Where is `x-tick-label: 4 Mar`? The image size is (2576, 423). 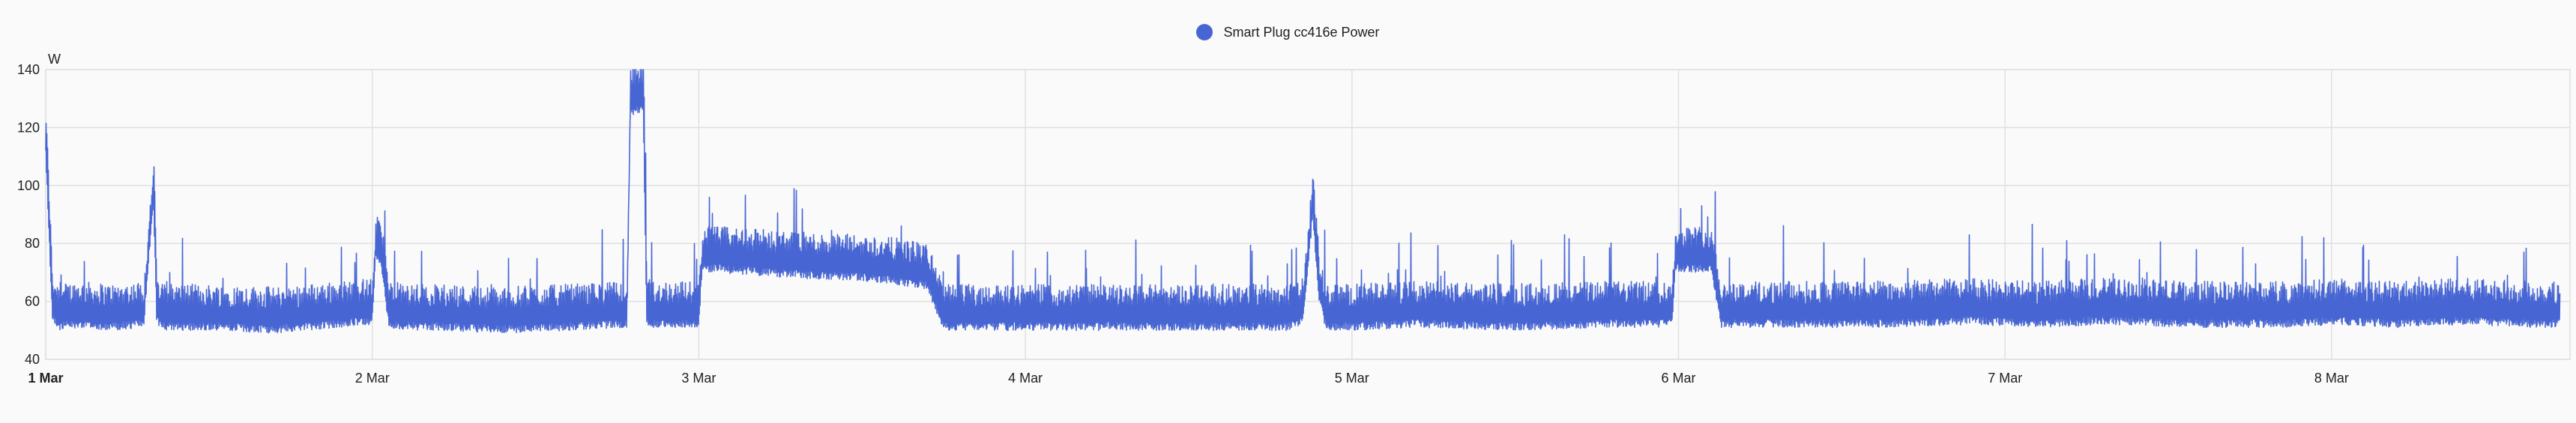
x-tick-label: 4 Mar is located at coordinates (1026, 378).